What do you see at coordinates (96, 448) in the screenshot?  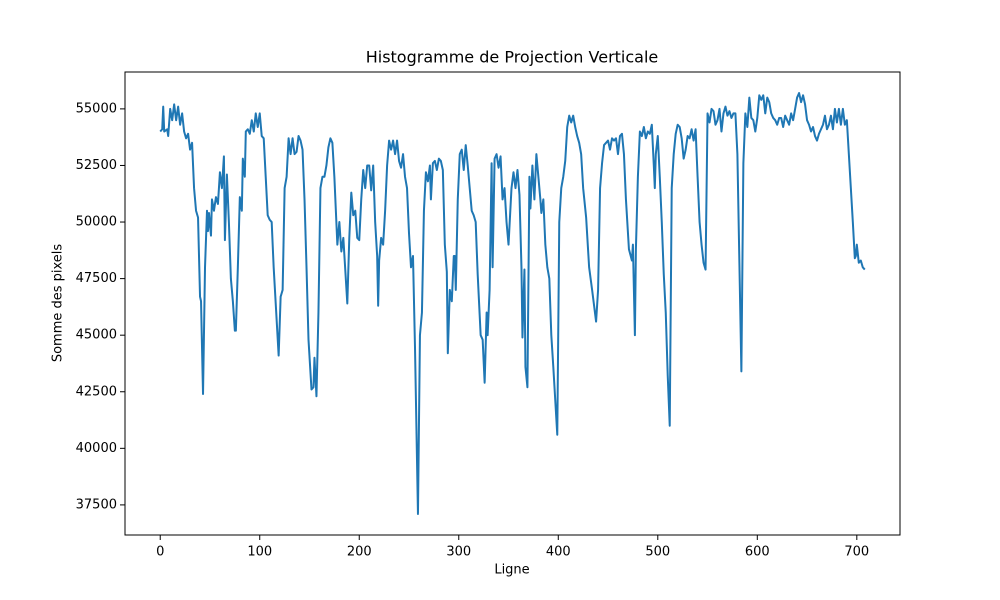 I see `y-tick-label: 40000` at bounding box center [96, 448].